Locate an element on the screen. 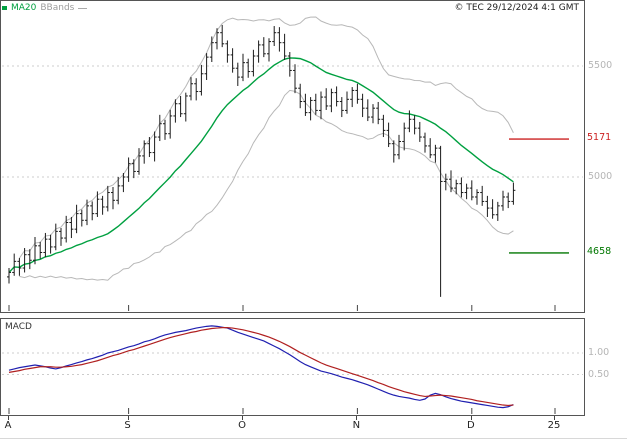 This screenshot has width=627, height=440. x-axis-label: D is located at coordinates (470, 425).